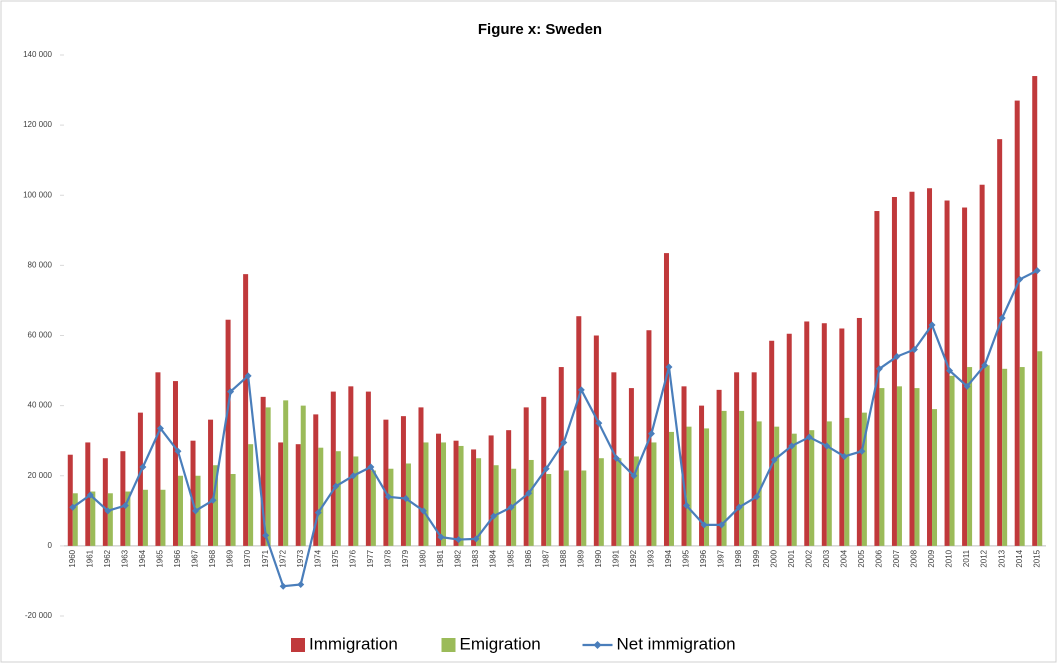 The width and height of the screenshot is (1058, 664). I want to click on x-tick-label: 1967, so click(195, 558).